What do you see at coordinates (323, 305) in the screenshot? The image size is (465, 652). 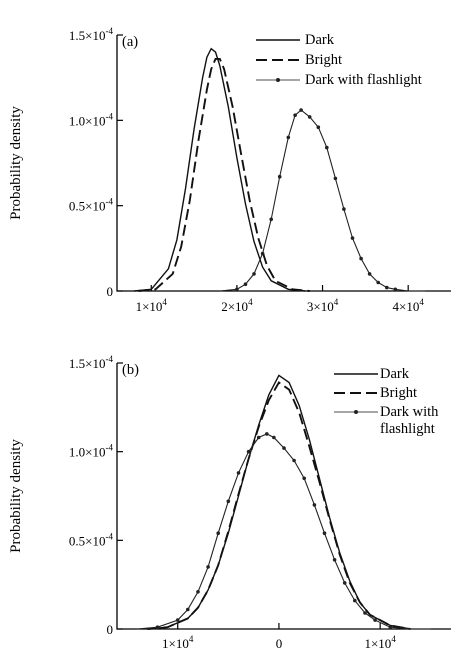 I see `x-tick-label: 3×10⁴` at bounding box center [323, 305].